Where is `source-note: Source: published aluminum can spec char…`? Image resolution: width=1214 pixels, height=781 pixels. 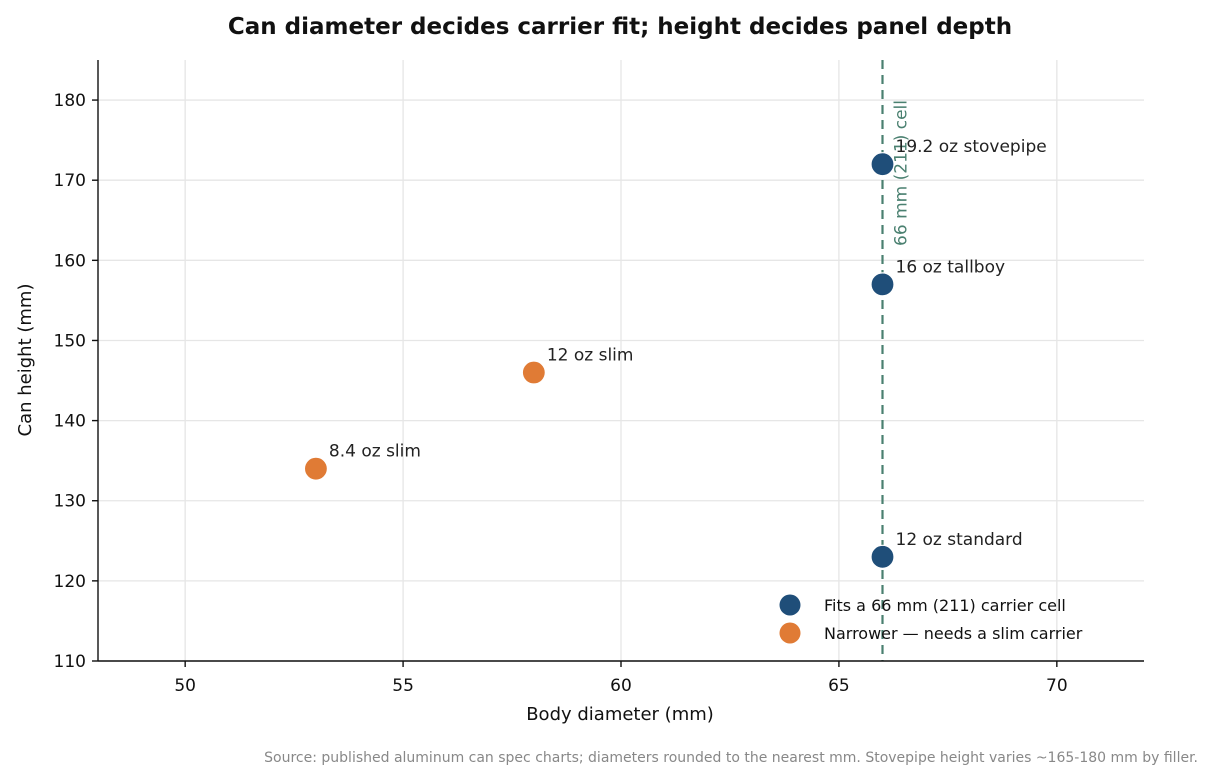 source-note: Source: published aluminum can spec char… is located at coordinates (731, 758).